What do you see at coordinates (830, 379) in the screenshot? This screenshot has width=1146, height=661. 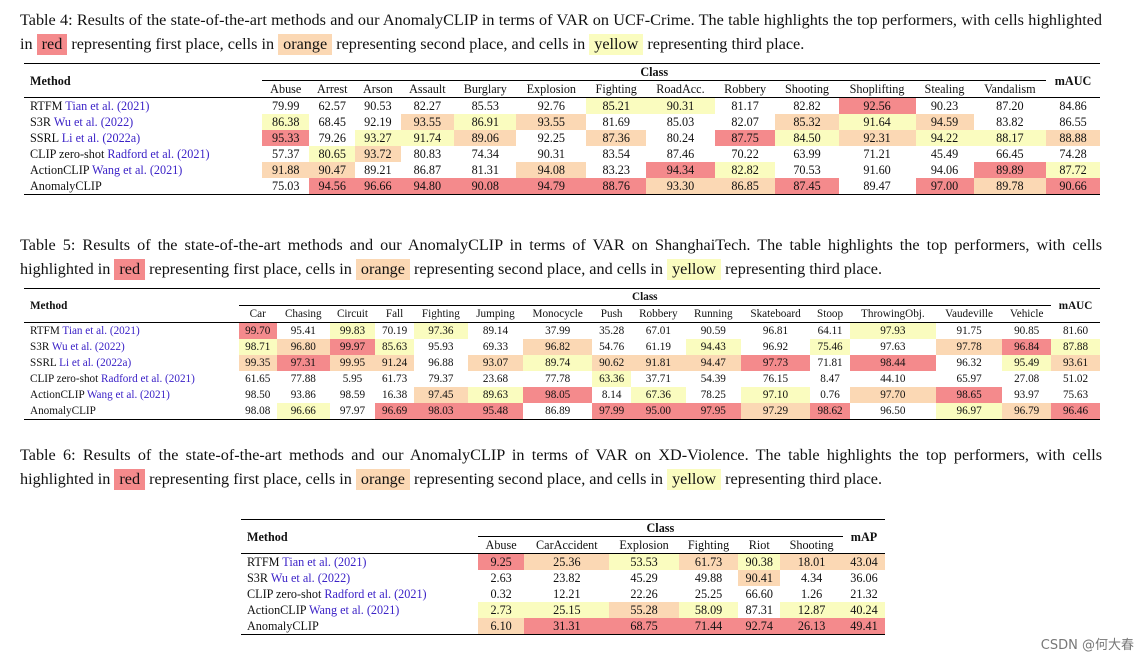 I see `value-cell: 8.47` at bounding box center [830, 379].